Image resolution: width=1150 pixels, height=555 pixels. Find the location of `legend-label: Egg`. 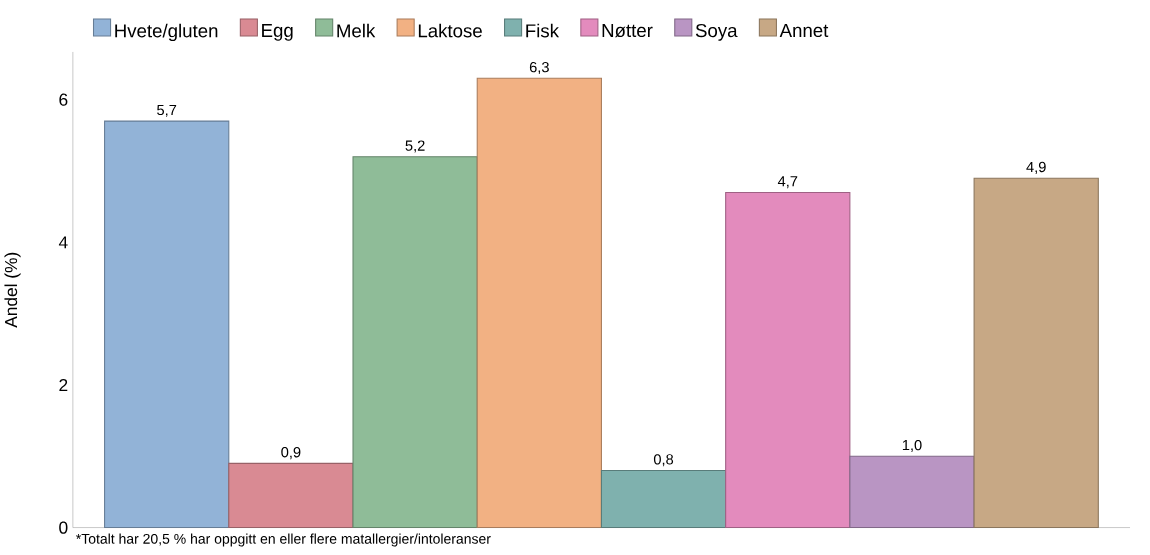

legend-label: Egg is located at coordinates (277, 32).